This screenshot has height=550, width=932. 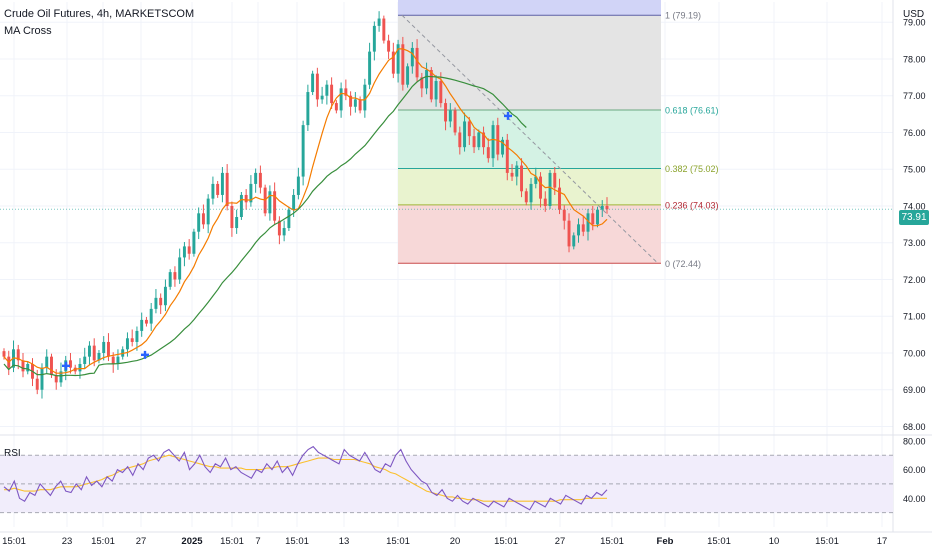 What do you see at coordinates (455, 541) in the screenshot?
I see `time-tick-label: 20` at bounding box center [455, 541].